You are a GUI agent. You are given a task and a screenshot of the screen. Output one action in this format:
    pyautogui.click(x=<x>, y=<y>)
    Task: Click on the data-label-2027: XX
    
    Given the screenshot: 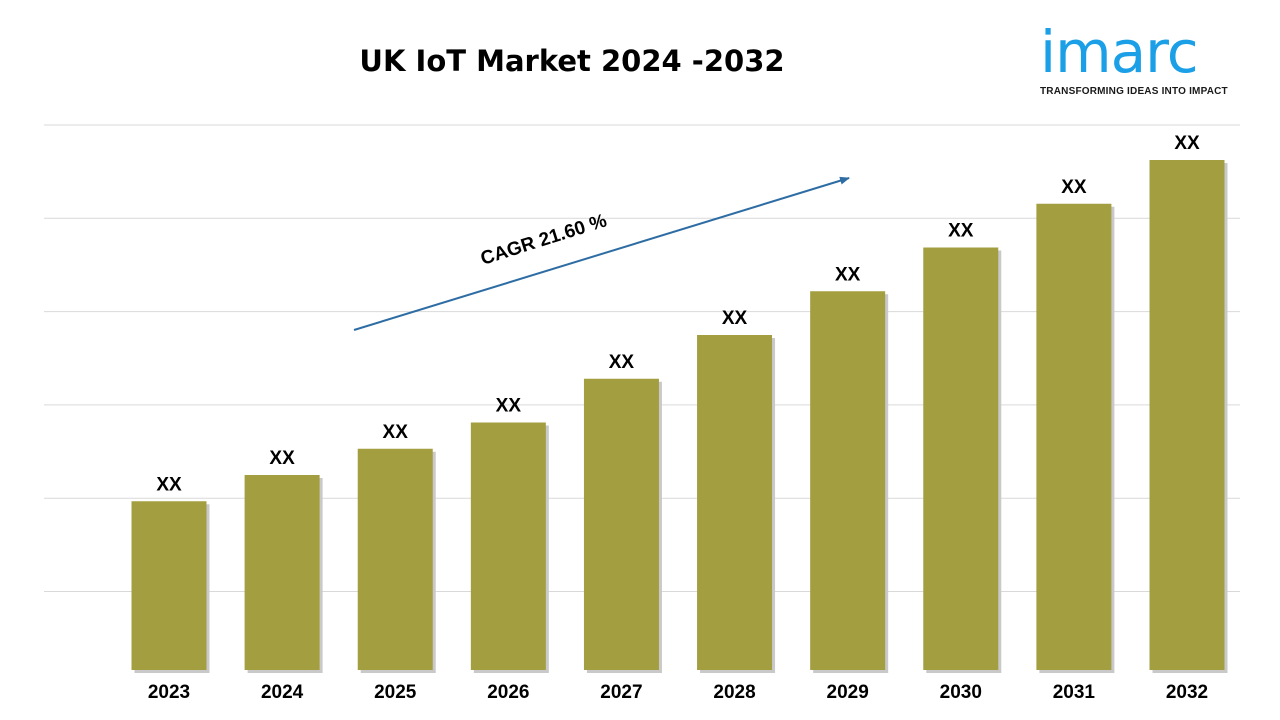 What is the action you would take?
    pyautogui.click(x=622, y=362)
    